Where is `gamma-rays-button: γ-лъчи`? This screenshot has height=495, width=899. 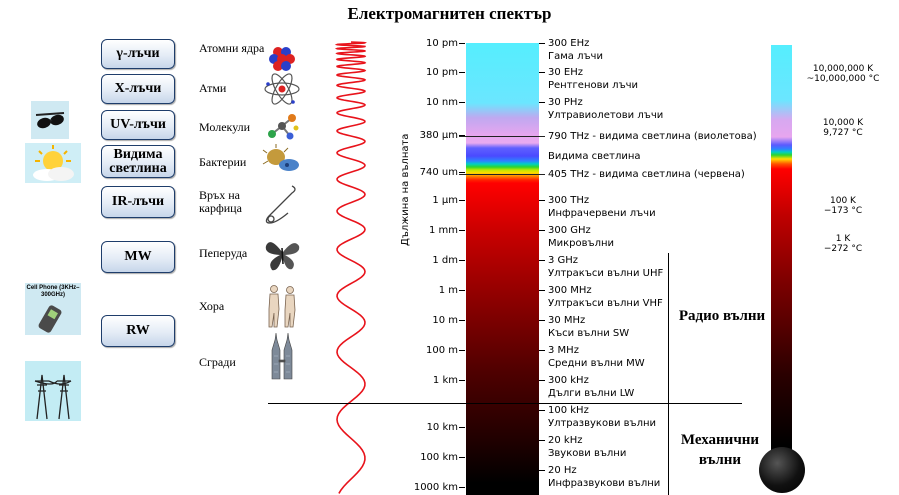
gamma-rays-button: γ-лъчи is located at coordinates (138, 54).